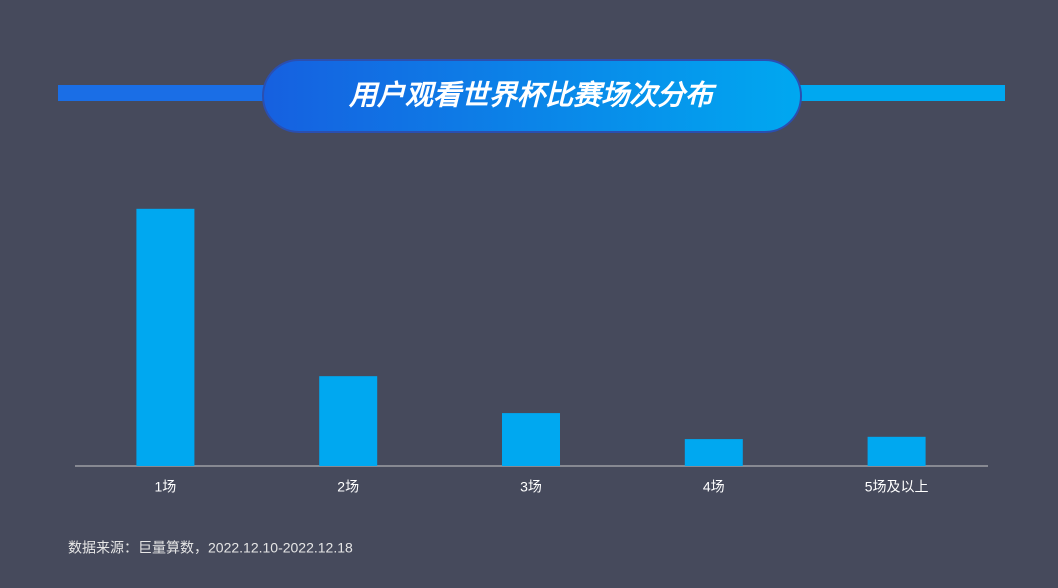 This screenshot has width=1058, height=588. I want to click on x-tick-label: 4场, so click(714, 487).